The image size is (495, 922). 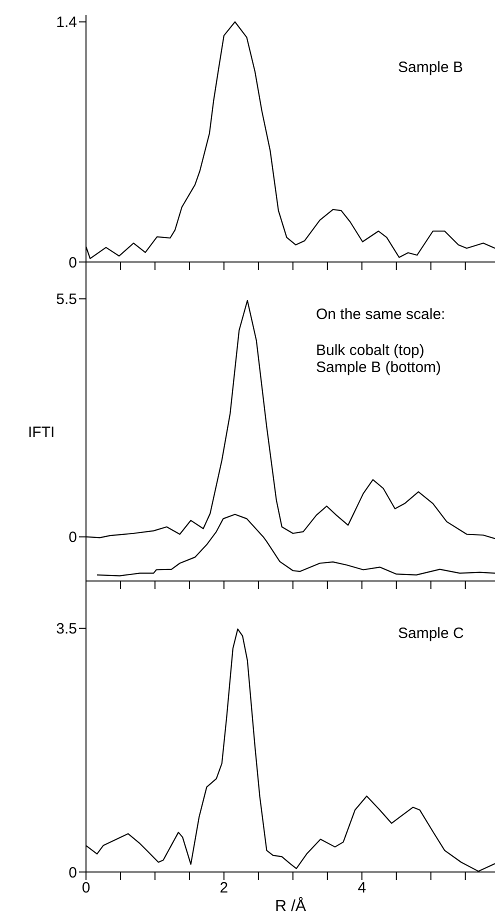 I want to click on y-tick-label: 1.4, so click(x=66, y=23).